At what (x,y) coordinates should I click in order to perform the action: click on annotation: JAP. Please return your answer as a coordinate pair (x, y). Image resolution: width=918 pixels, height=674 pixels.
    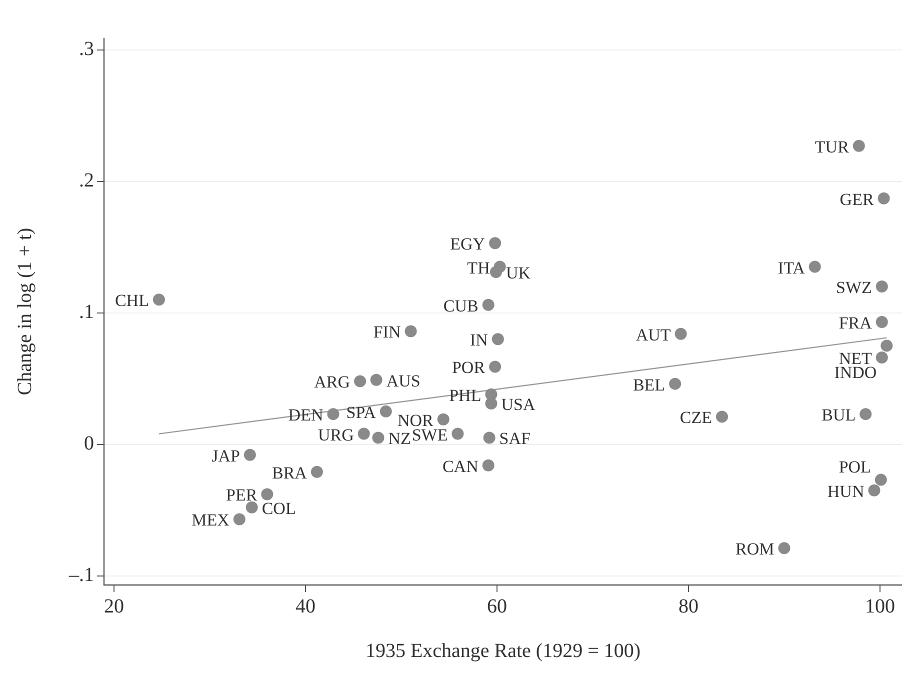
    Looking at the image, I should click on (226, 456).